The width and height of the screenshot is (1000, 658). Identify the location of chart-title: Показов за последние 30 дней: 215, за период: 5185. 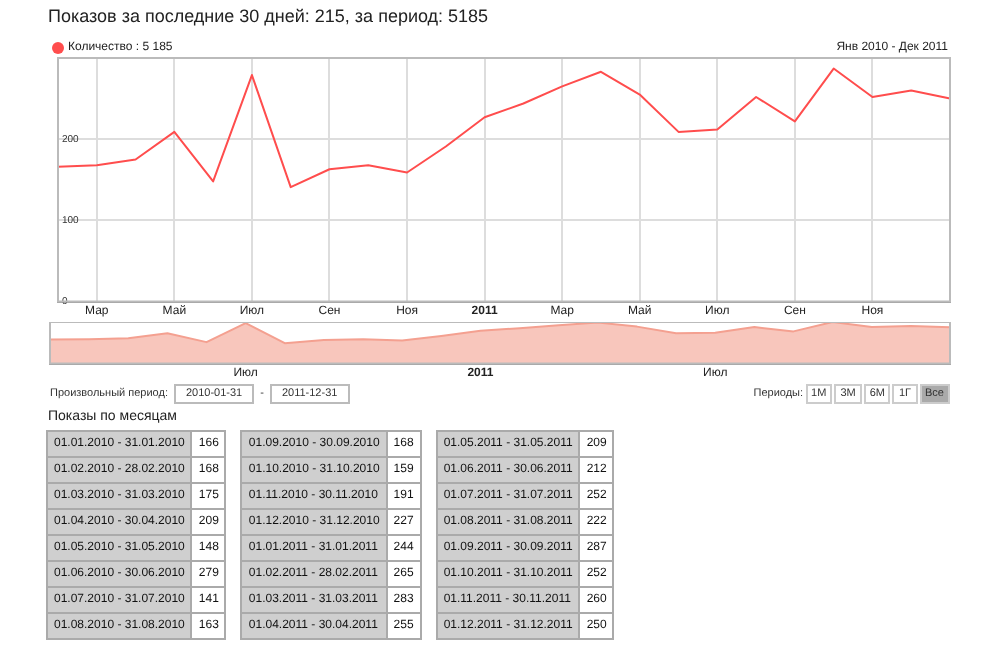
(268, 16).